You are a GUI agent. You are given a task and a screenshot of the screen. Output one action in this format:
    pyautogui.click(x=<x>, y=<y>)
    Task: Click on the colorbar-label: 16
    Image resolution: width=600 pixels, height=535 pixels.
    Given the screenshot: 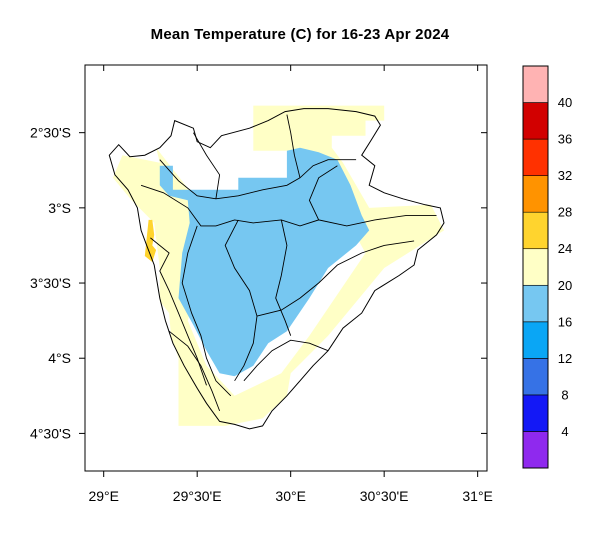 What is the action you would take?
    pyautogui.click(x=565, y=321)
    